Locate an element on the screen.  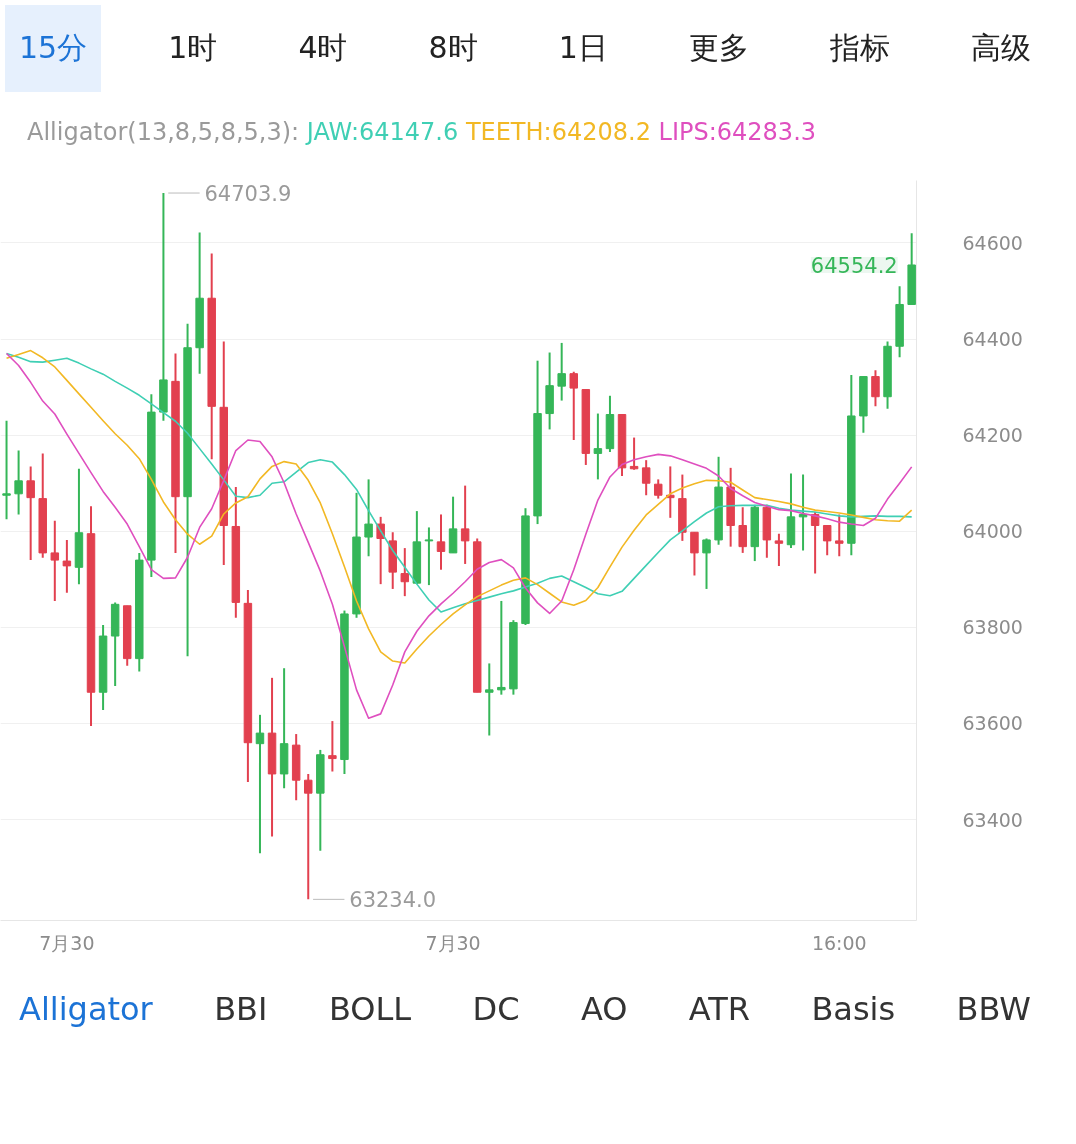
text: JAW:64147.6 is located at coordinates (382, 132).